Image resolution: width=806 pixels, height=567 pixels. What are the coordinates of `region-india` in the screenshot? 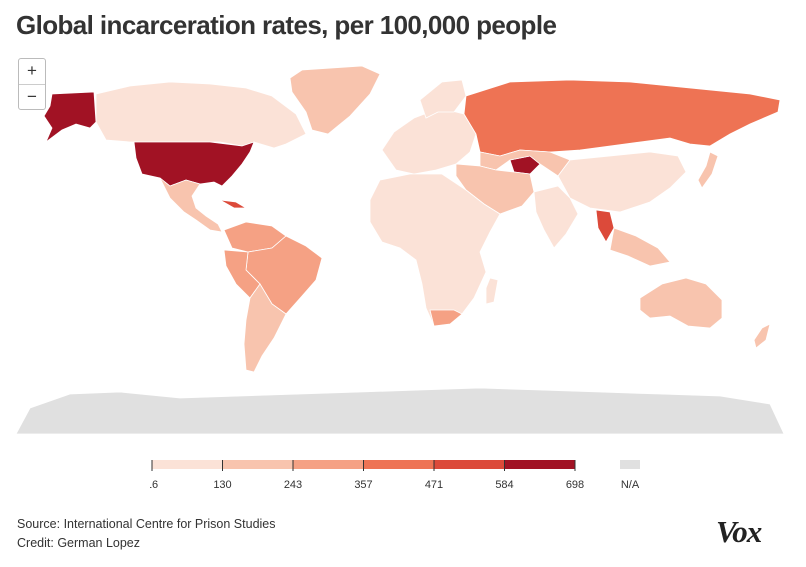 It's located at (556, 217).